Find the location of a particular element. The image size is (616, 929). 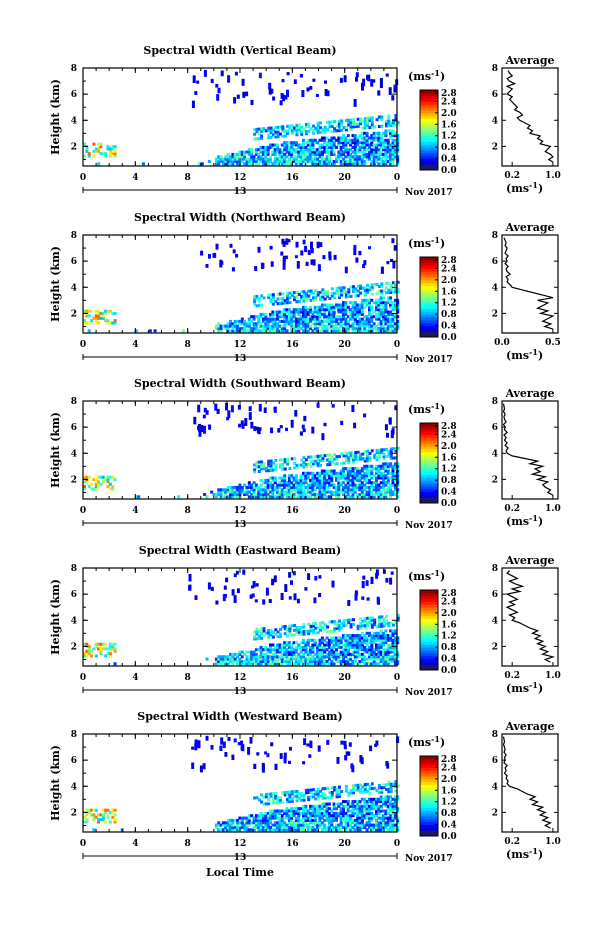

panel-title: Spectral Width (Westward Beam) is located at coordinates (239, 716).